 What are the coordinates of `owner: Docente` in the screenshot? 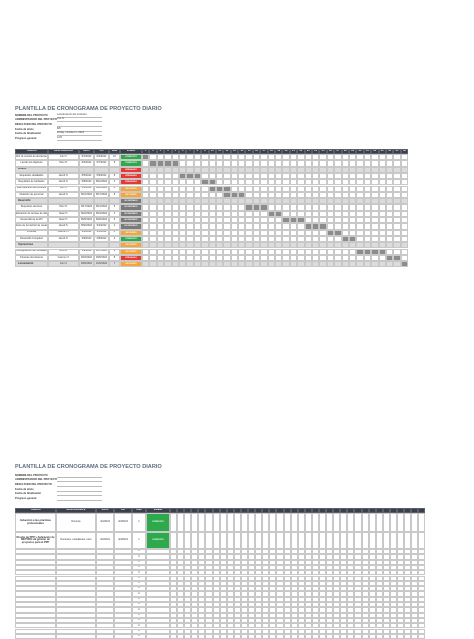 It's located at (76, 522).